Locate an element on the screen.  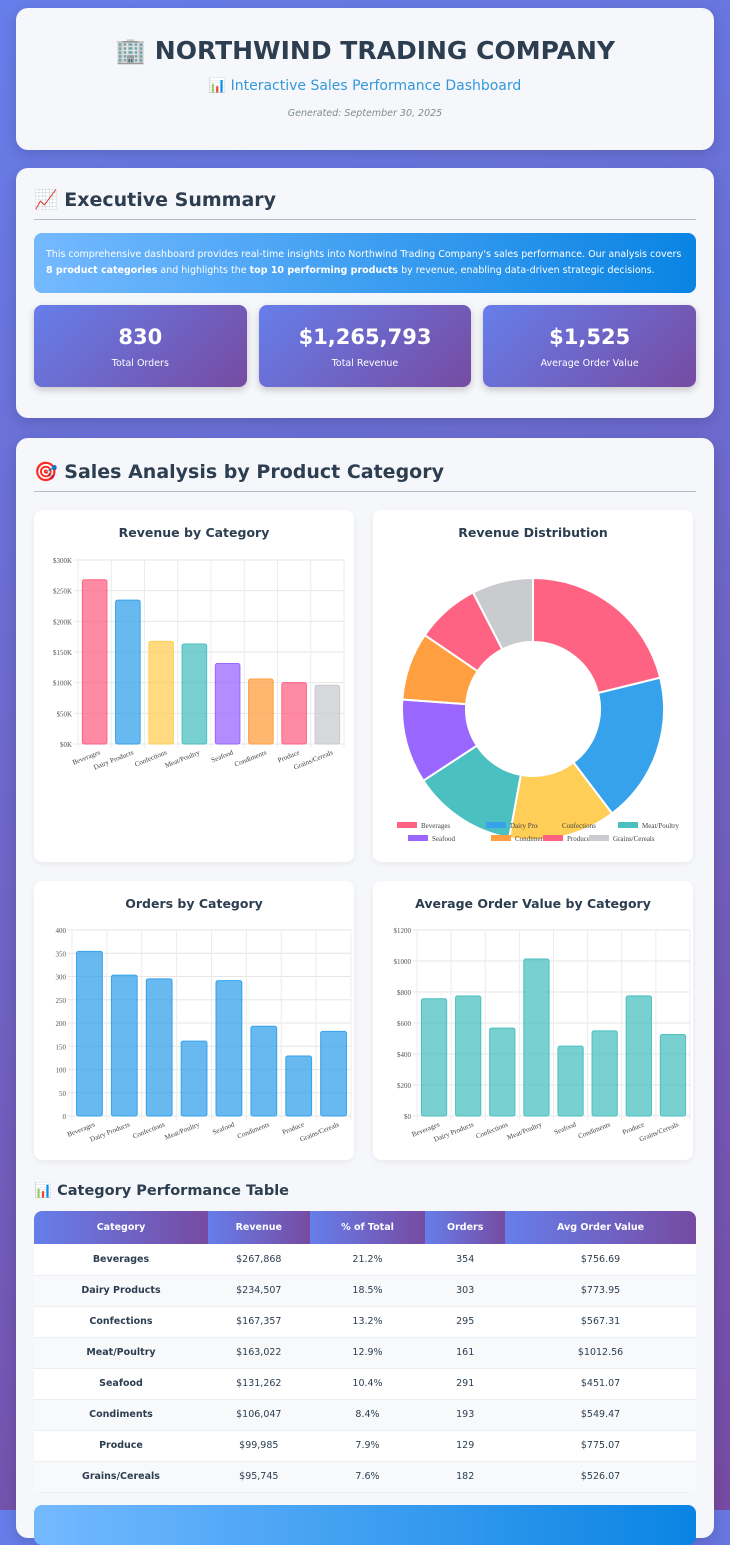
table-cell: 8.4% is located at coordinates (367, 1415).